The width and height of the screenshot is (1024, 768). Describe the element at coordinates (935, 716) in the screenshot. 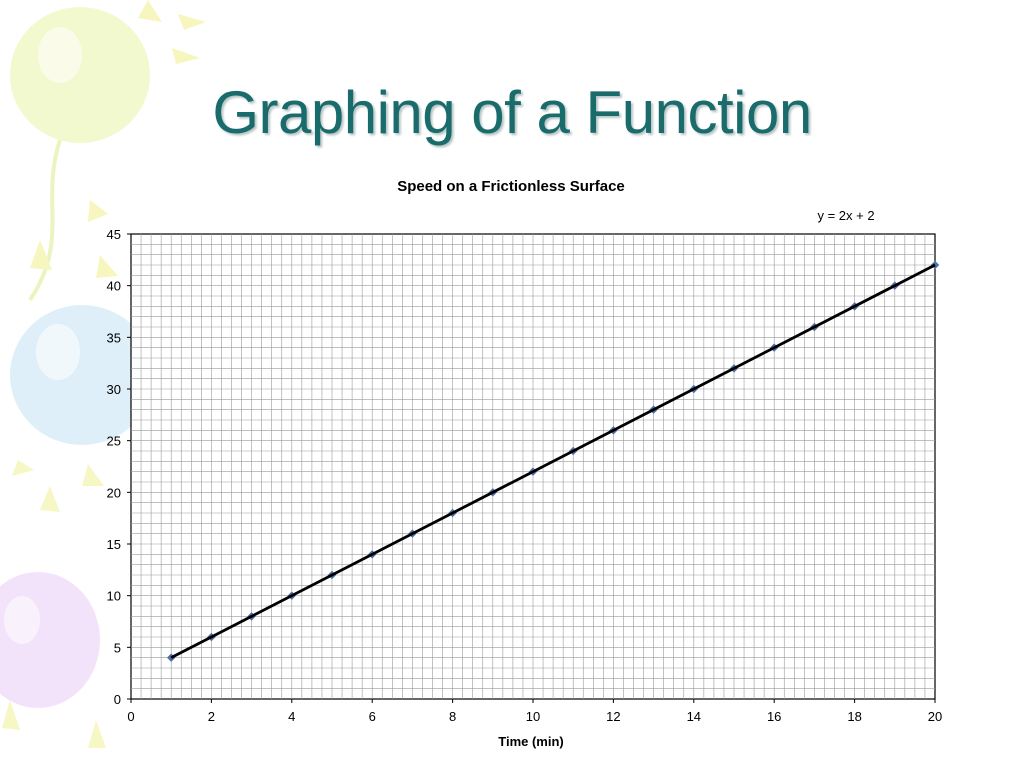

I see `x-tick-label: 20` at that location.